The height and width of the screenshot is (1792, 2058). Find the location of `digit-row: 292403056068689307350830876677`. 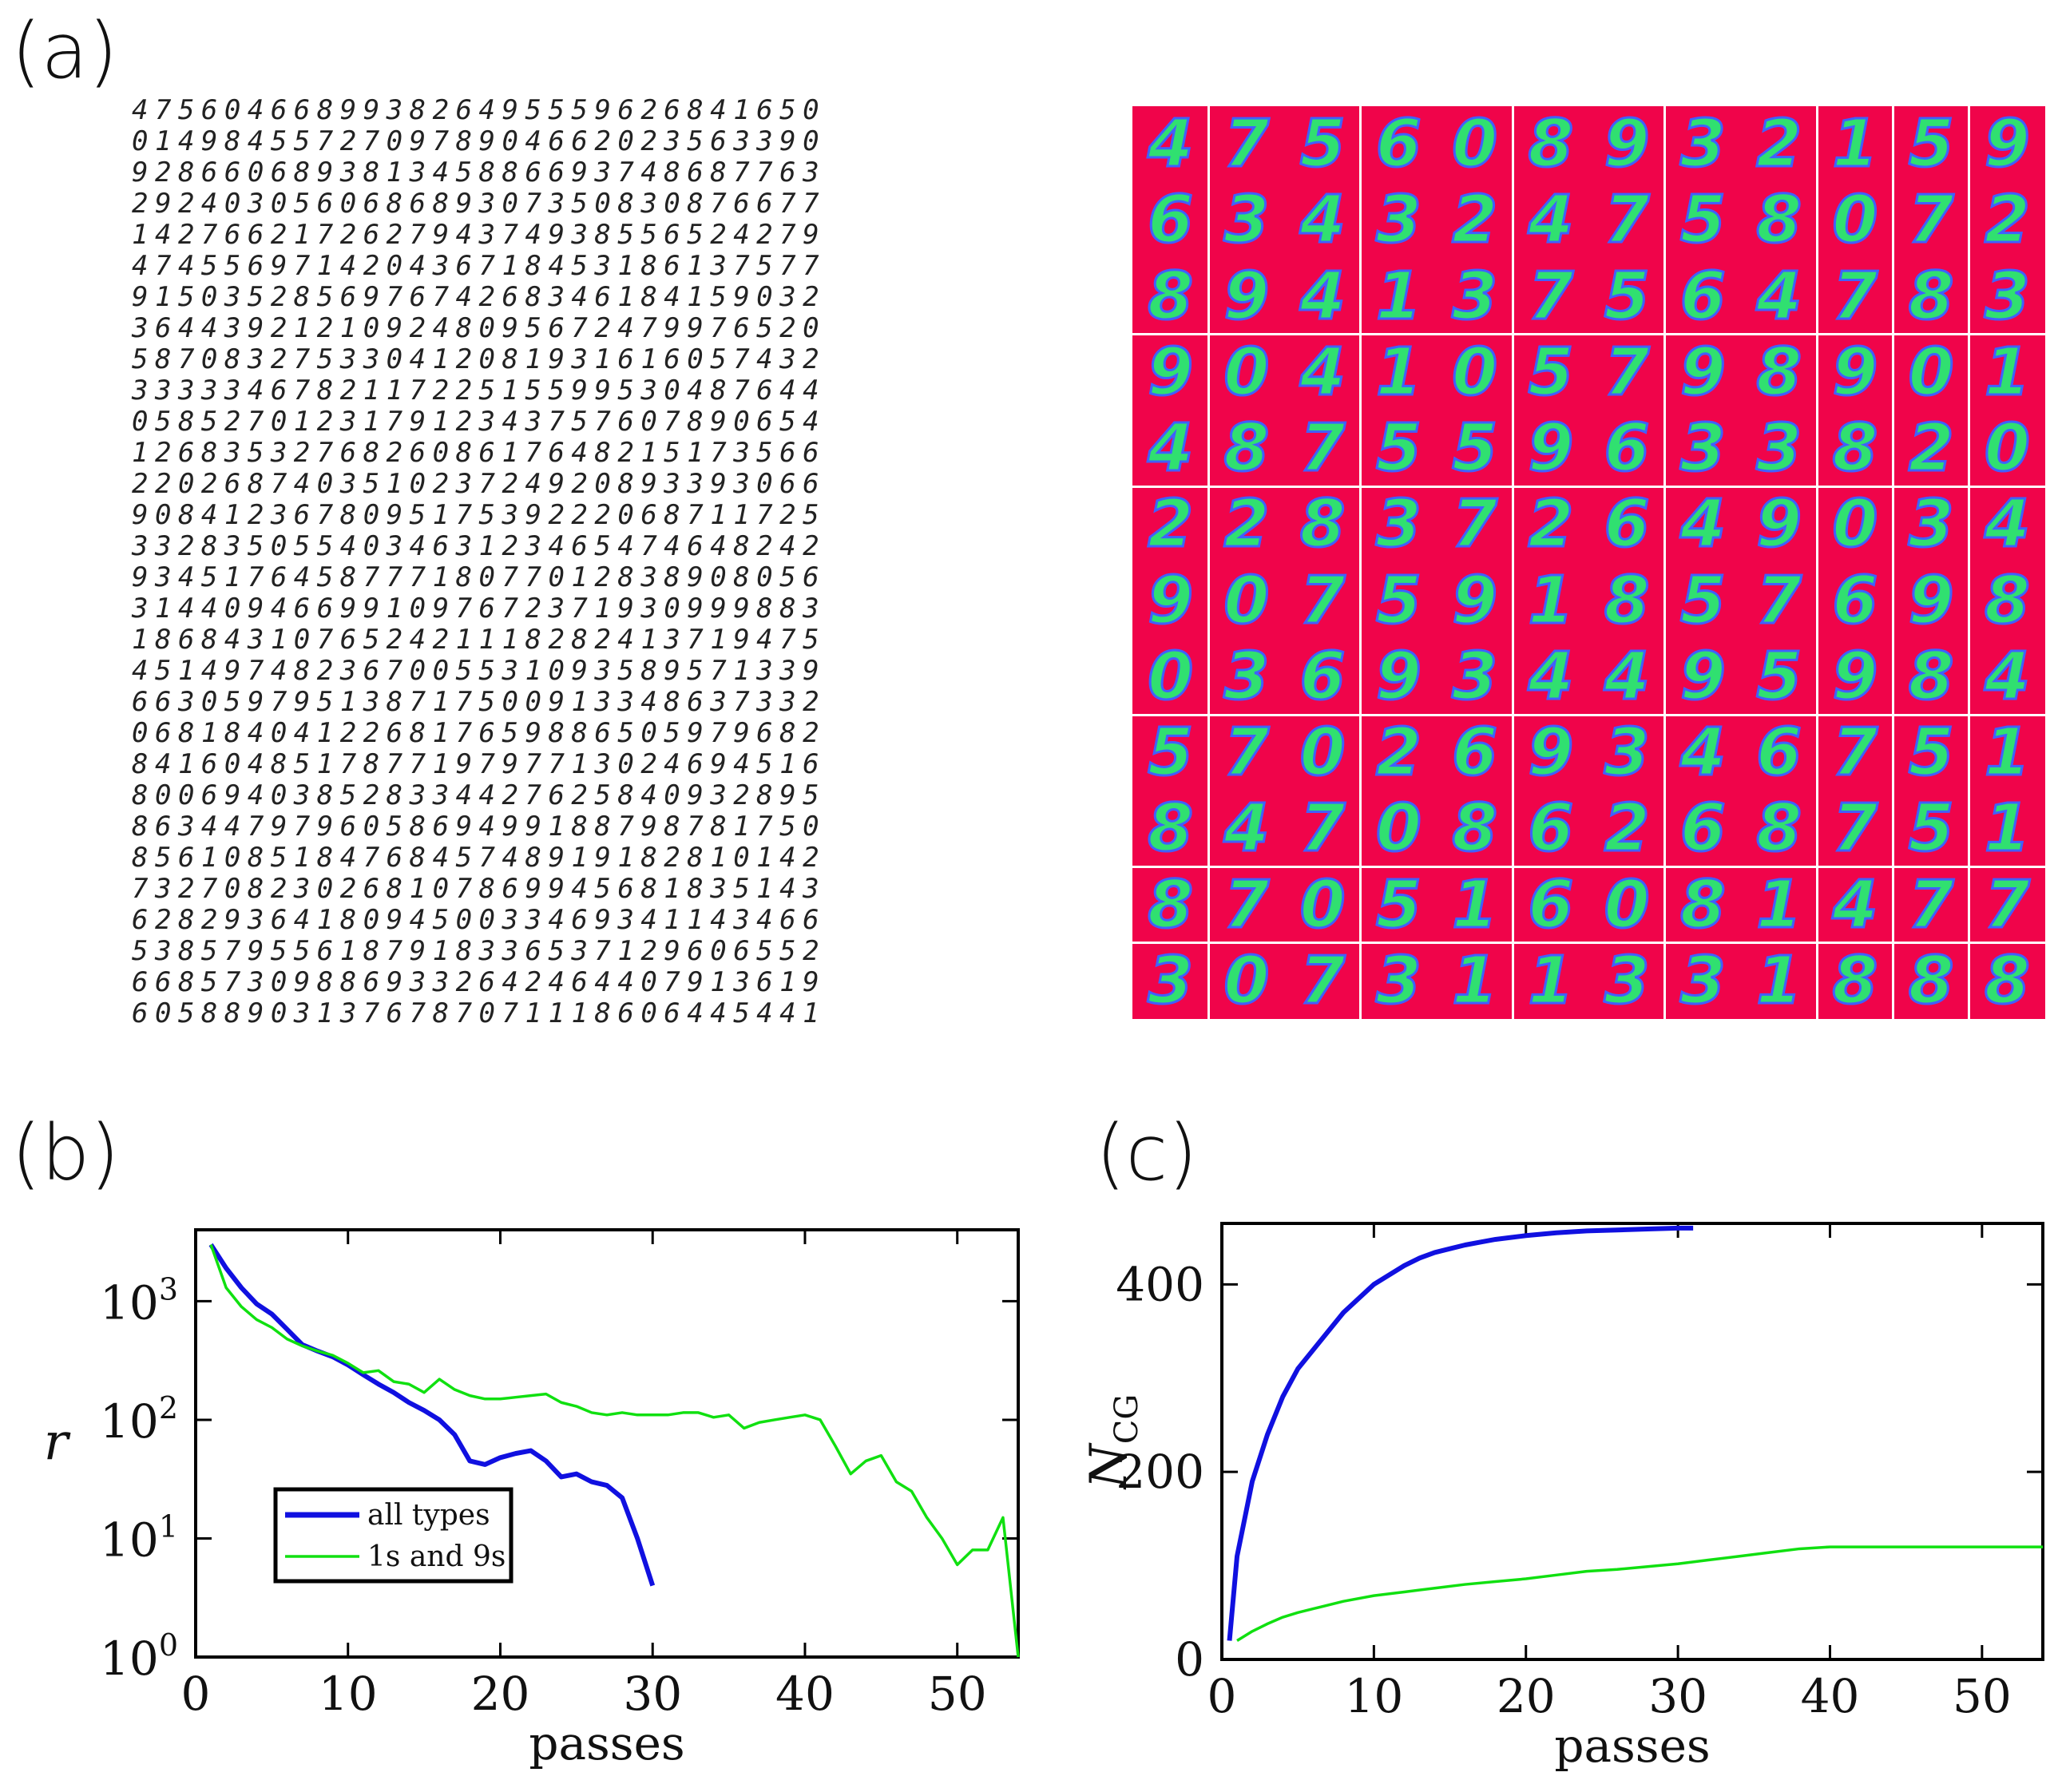

digit-row: 292403056068689307350830876677 is located at coordinates (480, 204).